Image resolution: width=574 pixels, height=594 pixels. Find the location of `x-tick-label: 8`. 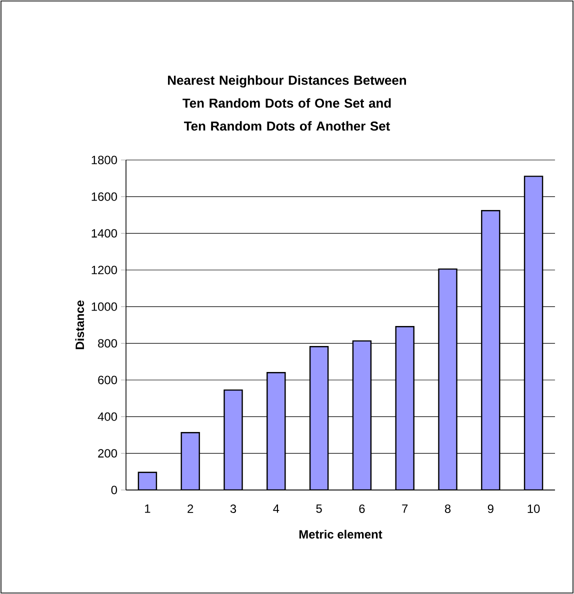

x-tick-label: 8 is located at coordinates (447, 508).